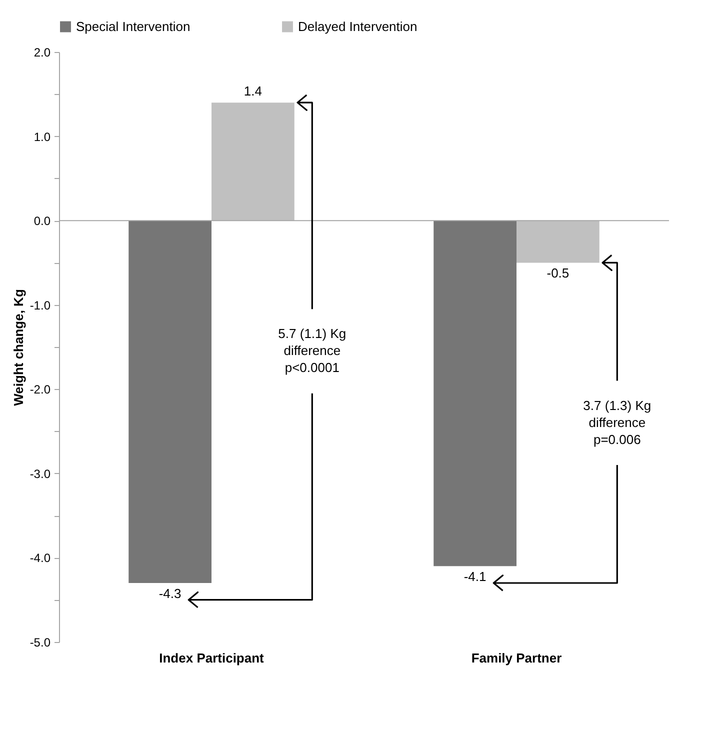  I want to click on data-label: -0.5, so click(558, 273).